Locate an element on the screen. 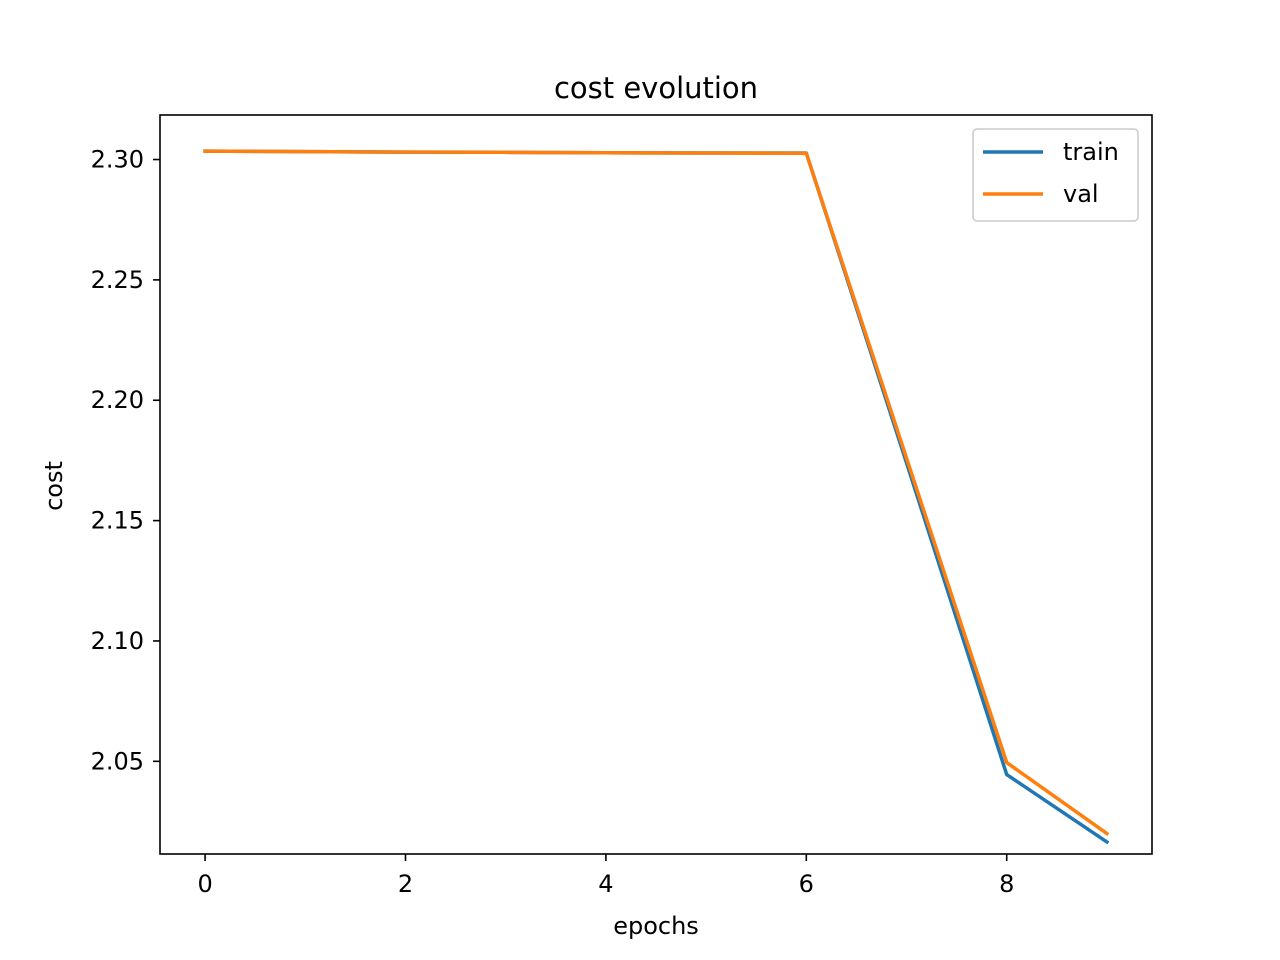 The image size is (1280, 960). y-tick-label: 2.20 is located at coordinates (117, 400).